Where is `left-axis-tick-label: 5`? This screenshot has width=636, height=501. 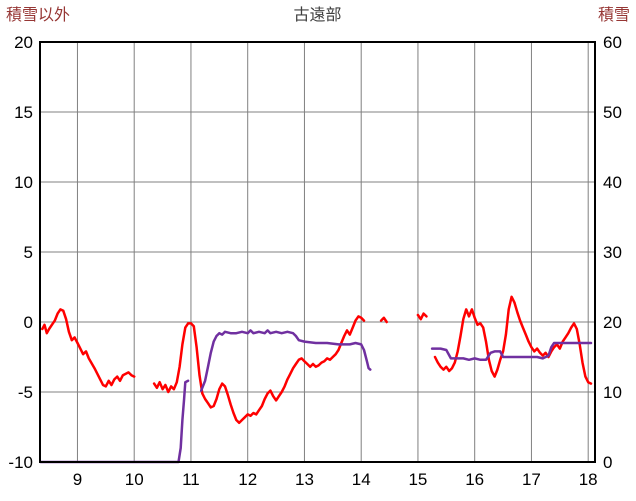
left-axis-tick-label: 5 is located at coordinates (28, 252).